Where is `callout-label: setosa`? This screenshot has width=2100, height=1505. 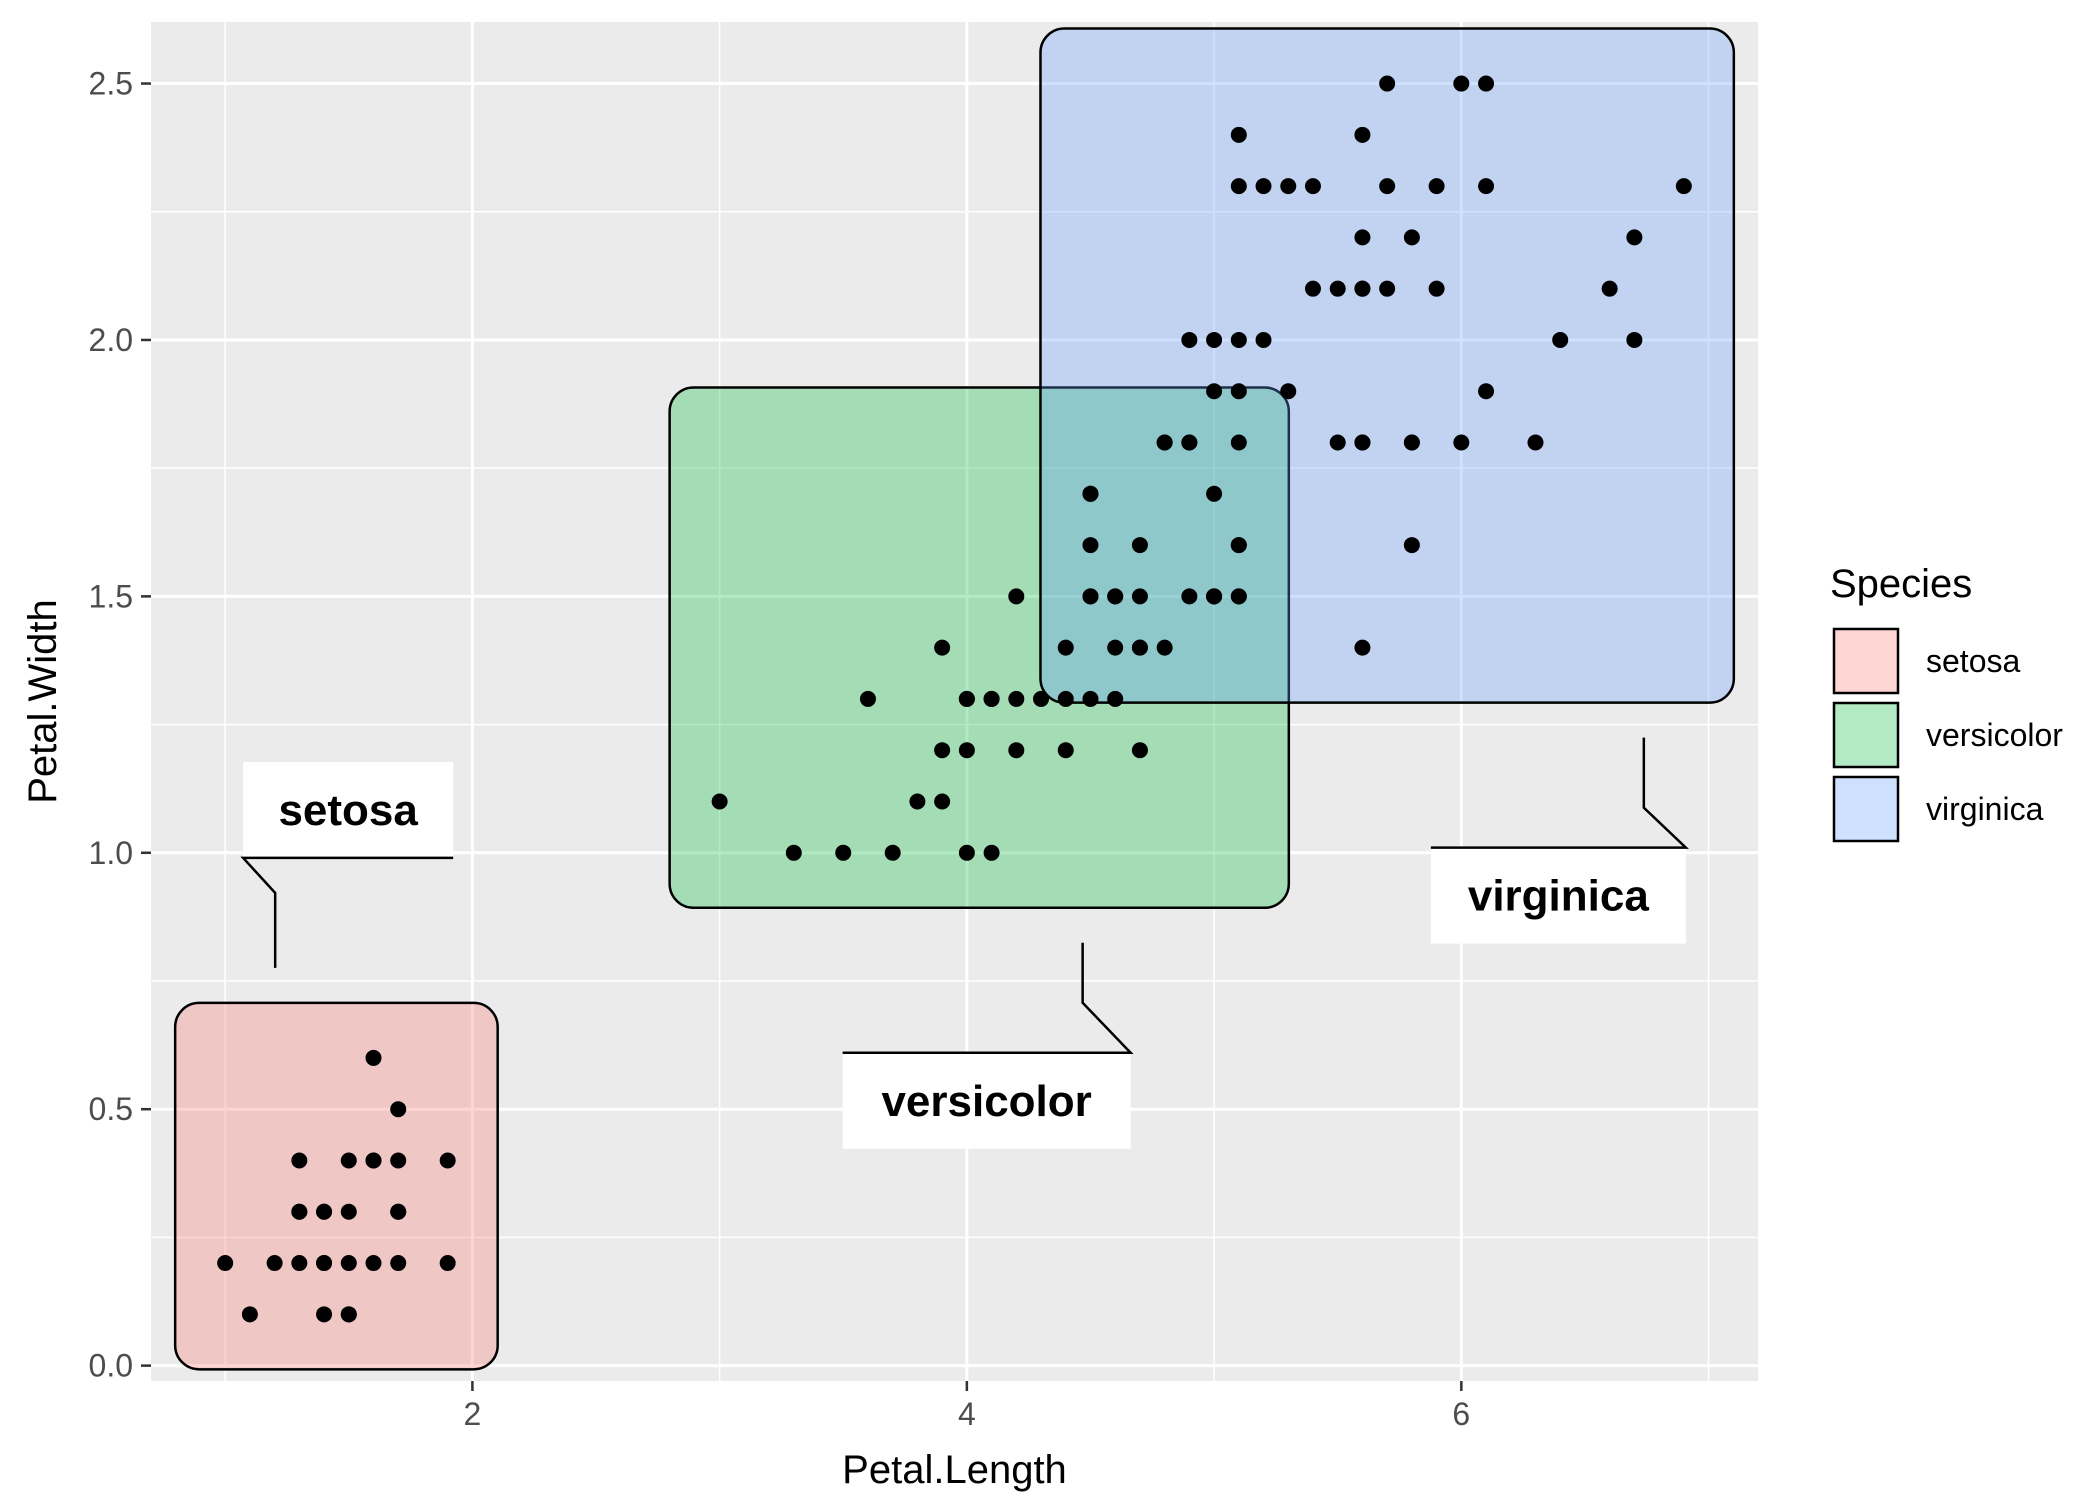
callout-label: setosa is located at coordinates (348, 810).